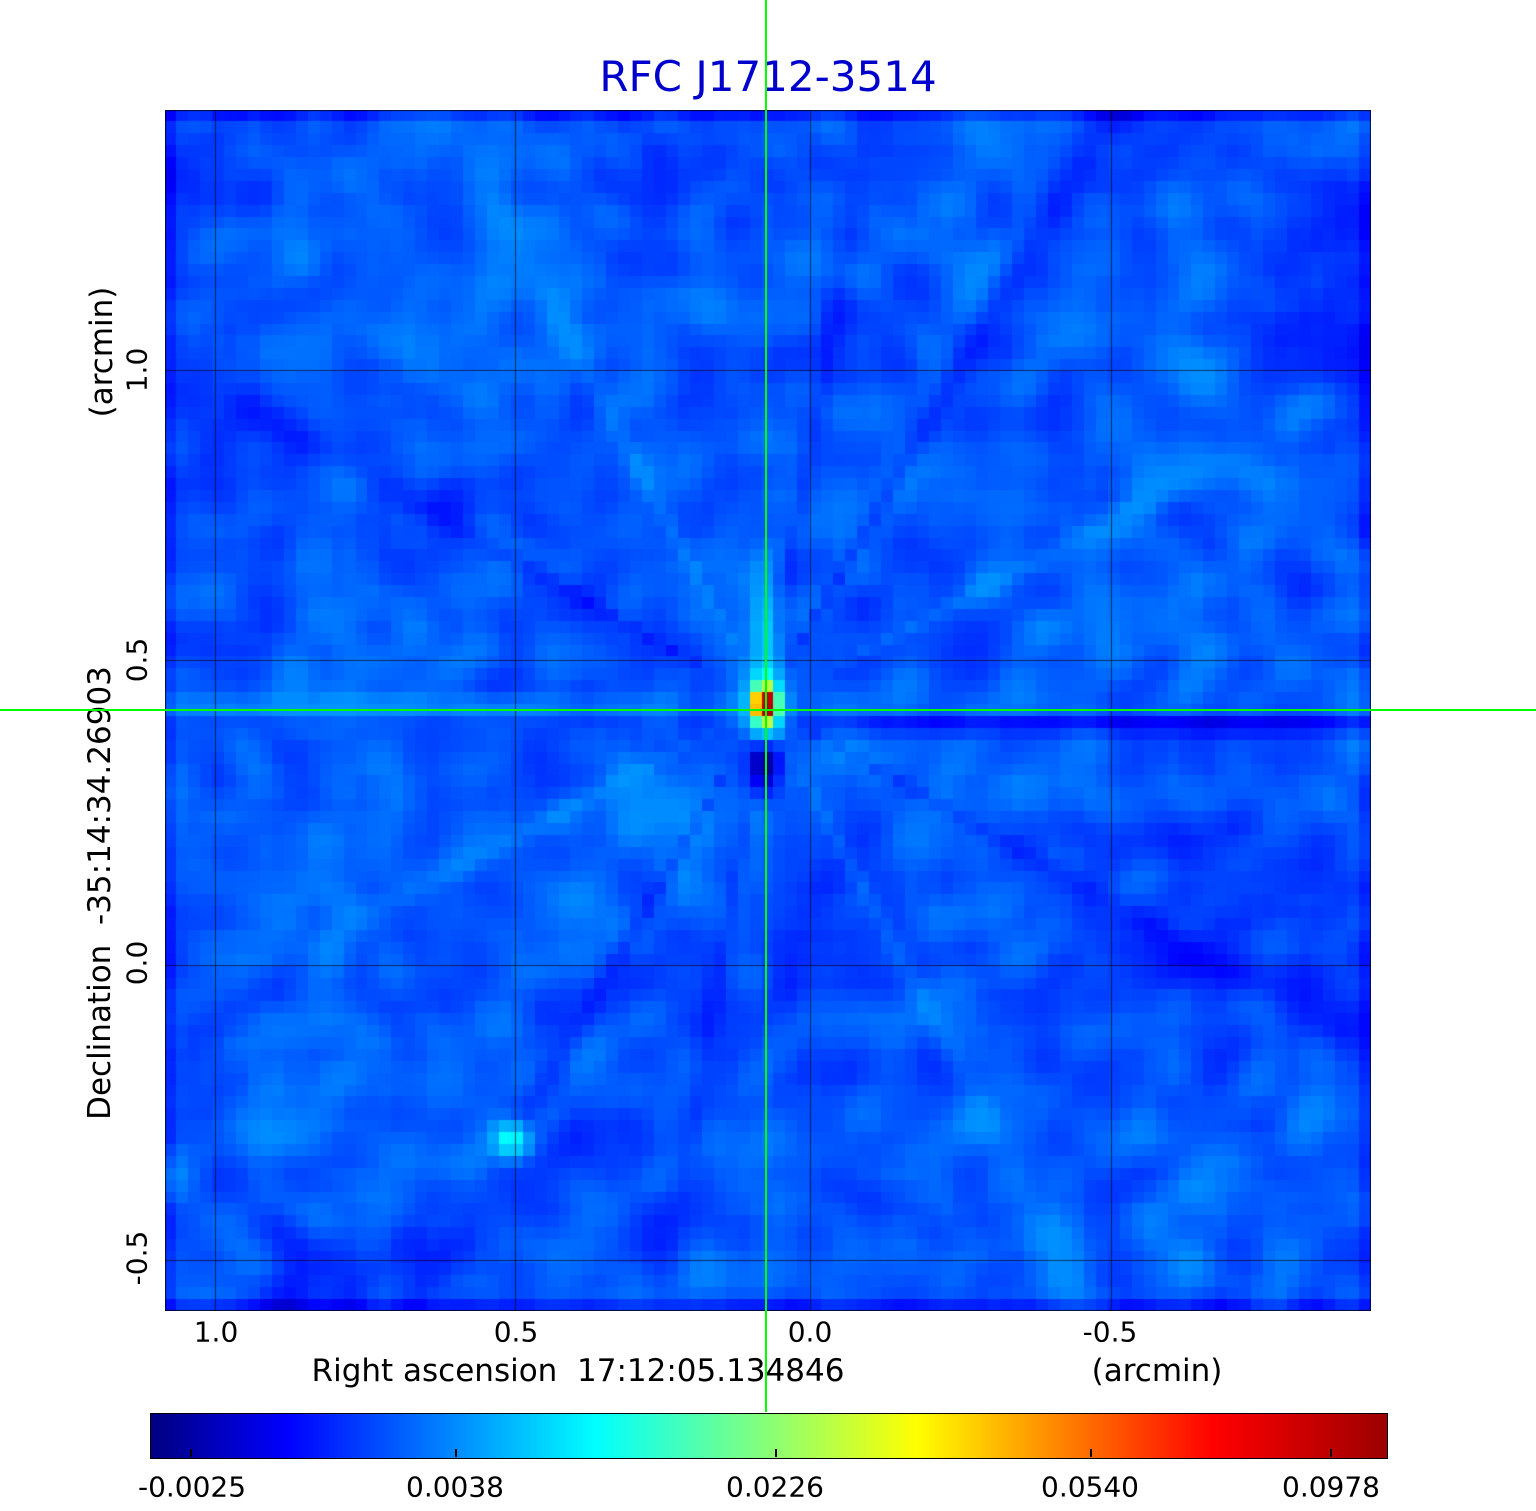 This screenshot has height=1511, width=1536. I want to click on colorbar-tick-label: 0.0540, so click(1090, 1487).